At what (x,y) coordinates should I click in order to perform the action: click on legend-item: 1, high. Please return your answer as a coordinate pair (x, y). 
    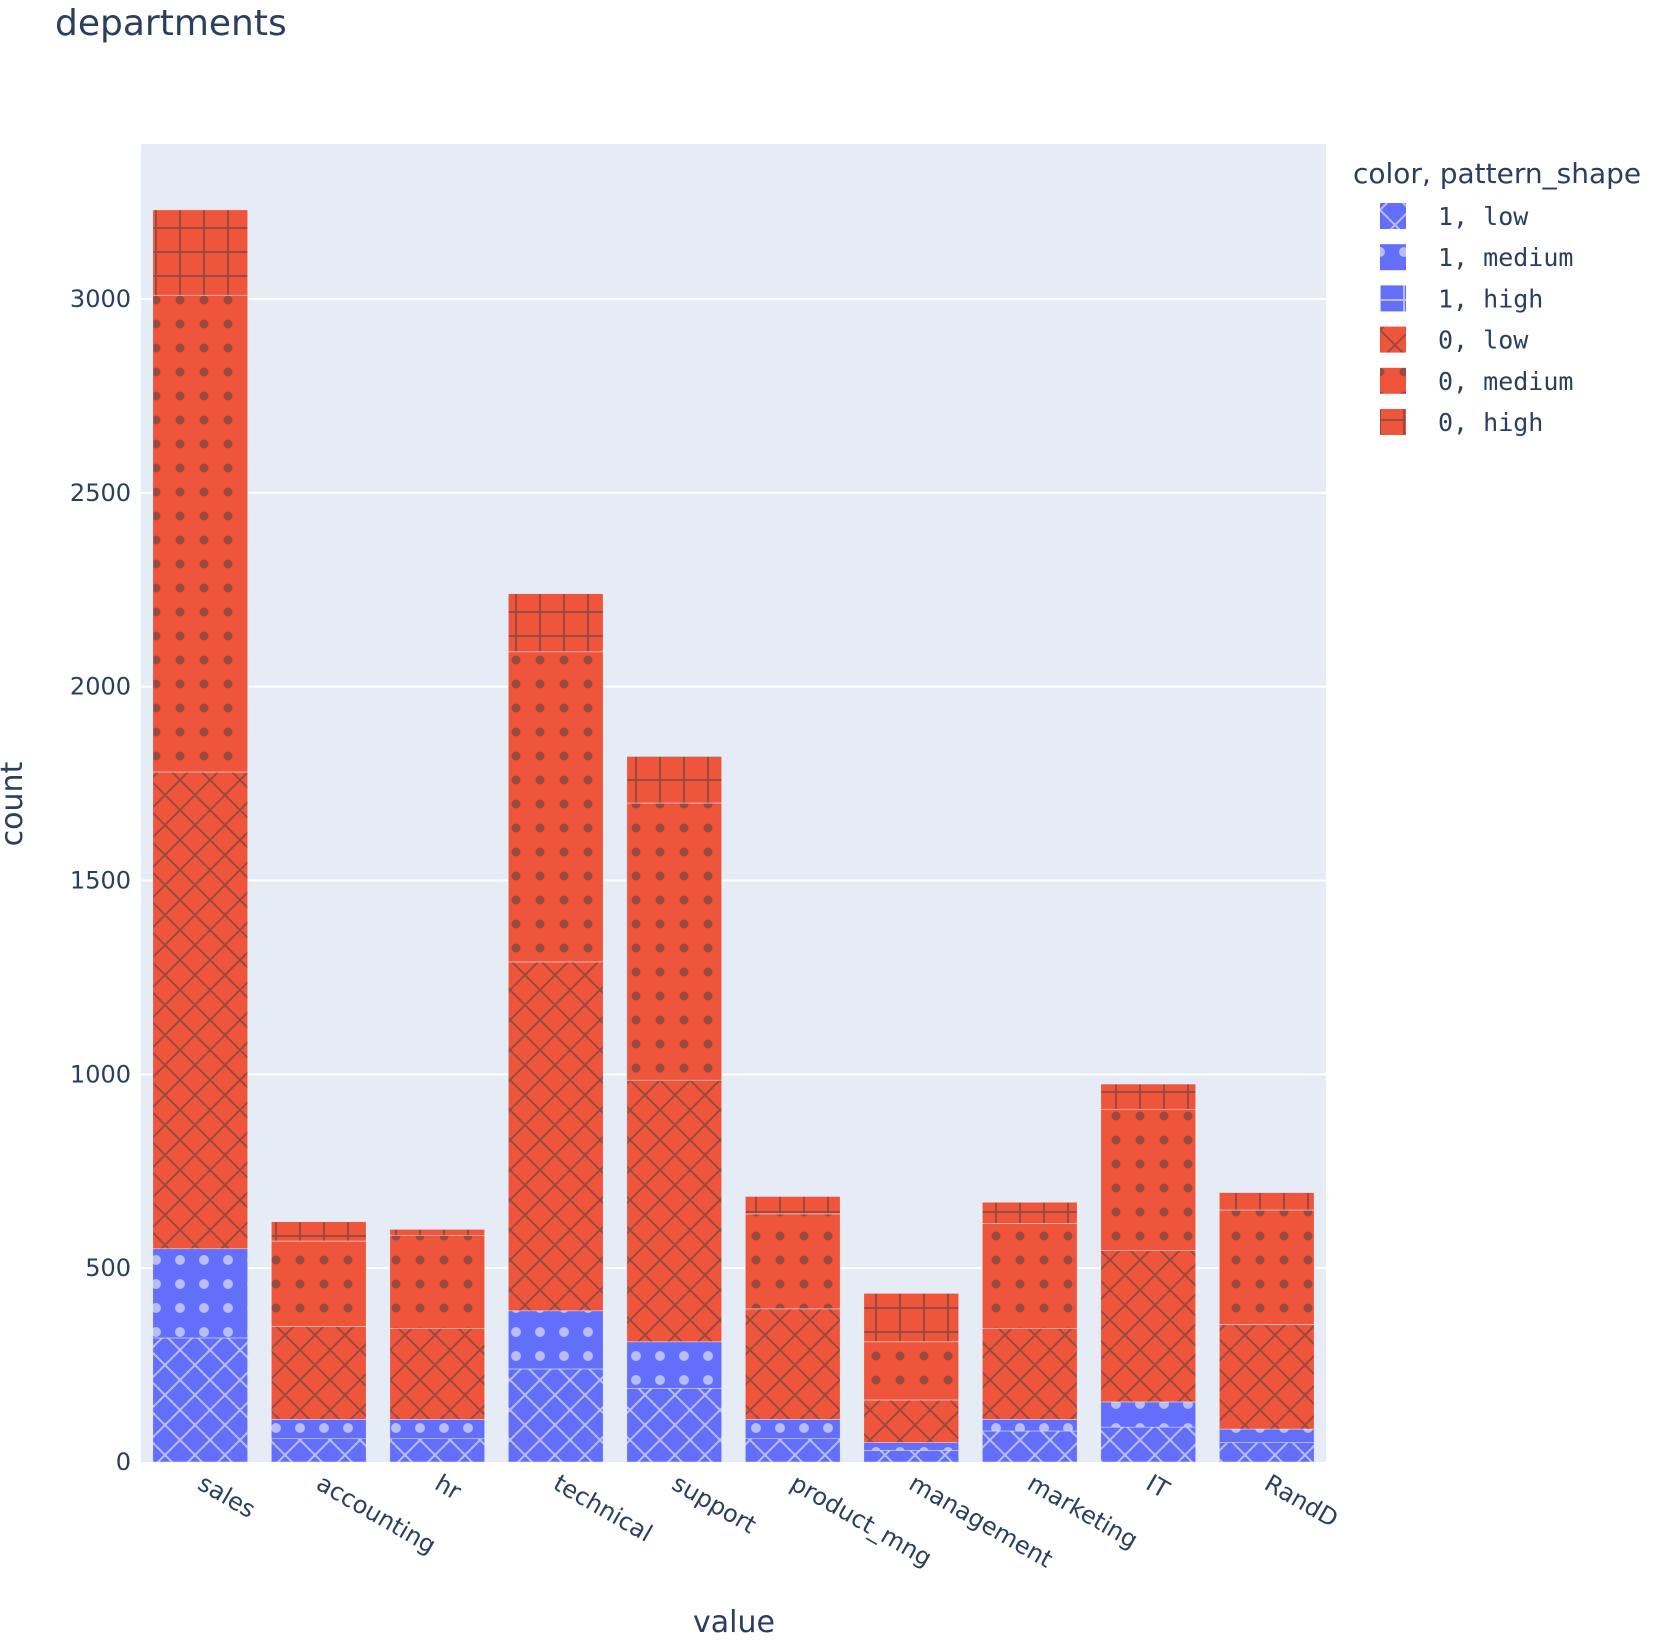
    Looking at the image, I should click on (1461, 298).